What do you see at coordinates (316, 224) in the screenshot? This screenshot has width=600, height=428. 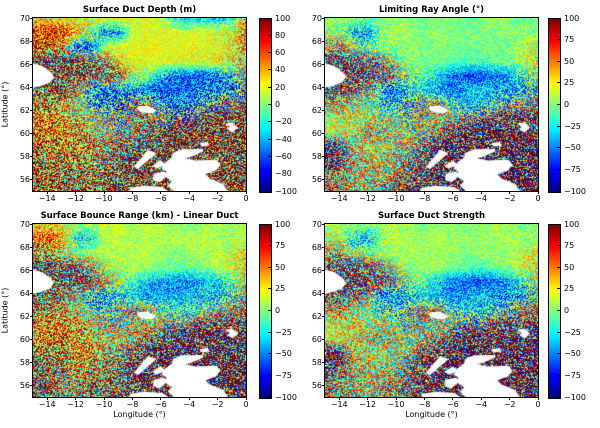 I see `y-tick-label: 70` at bounding box center [316, 224].